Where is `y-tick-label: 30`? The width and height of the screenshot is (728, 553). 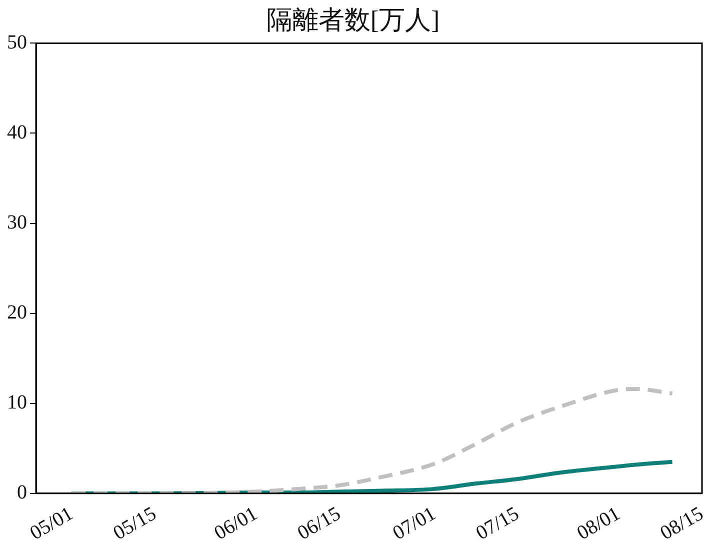 y-tick-label: 30 is located at coordinates (17, 223).